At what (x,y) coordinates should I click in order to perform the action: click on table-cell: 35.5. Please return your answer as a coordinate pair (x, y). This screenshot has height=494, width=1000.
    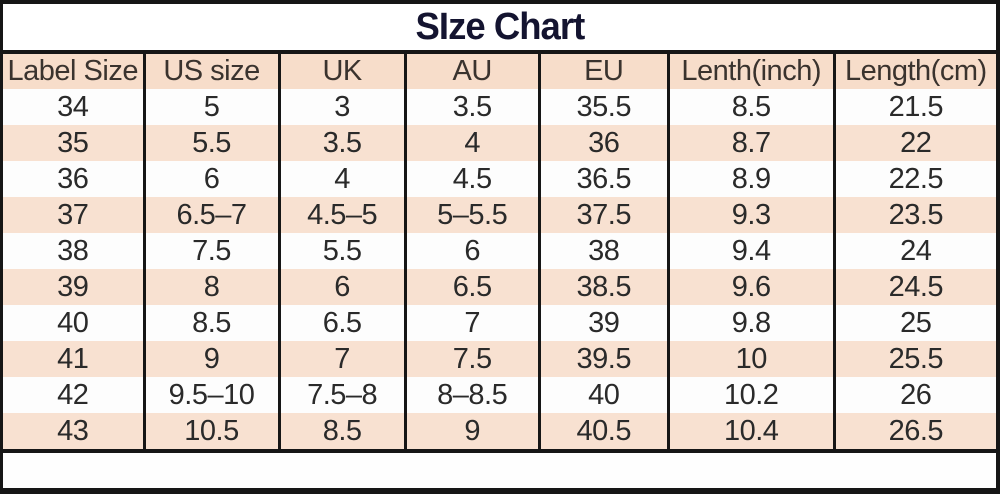
    Looking at the image, I should click on (603, 107).